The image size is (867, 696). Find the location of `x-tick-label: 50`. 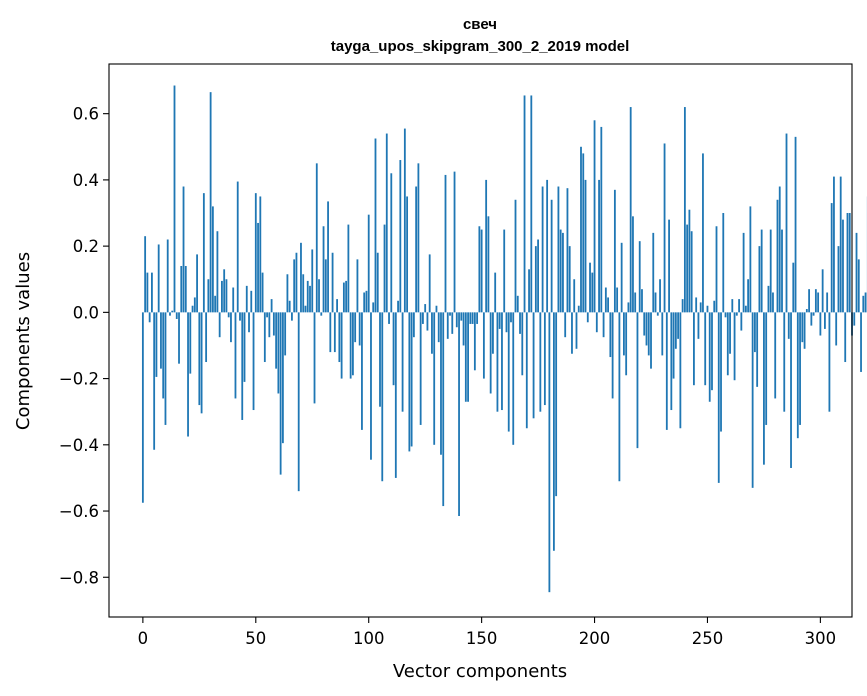

x-tick-label: 50 is located at coordinates (255, 638).